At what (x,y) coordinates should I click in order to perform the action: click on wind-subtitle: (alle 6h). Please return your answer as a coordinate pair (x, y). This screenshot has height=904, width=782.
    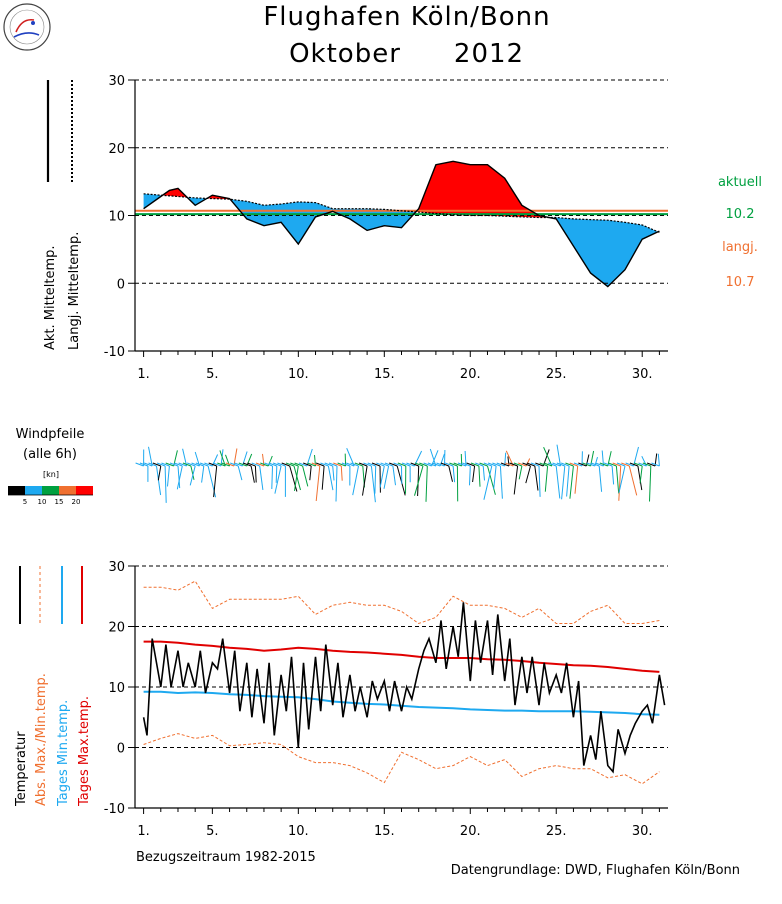
    Looking at the image, I should click on (50, 454).